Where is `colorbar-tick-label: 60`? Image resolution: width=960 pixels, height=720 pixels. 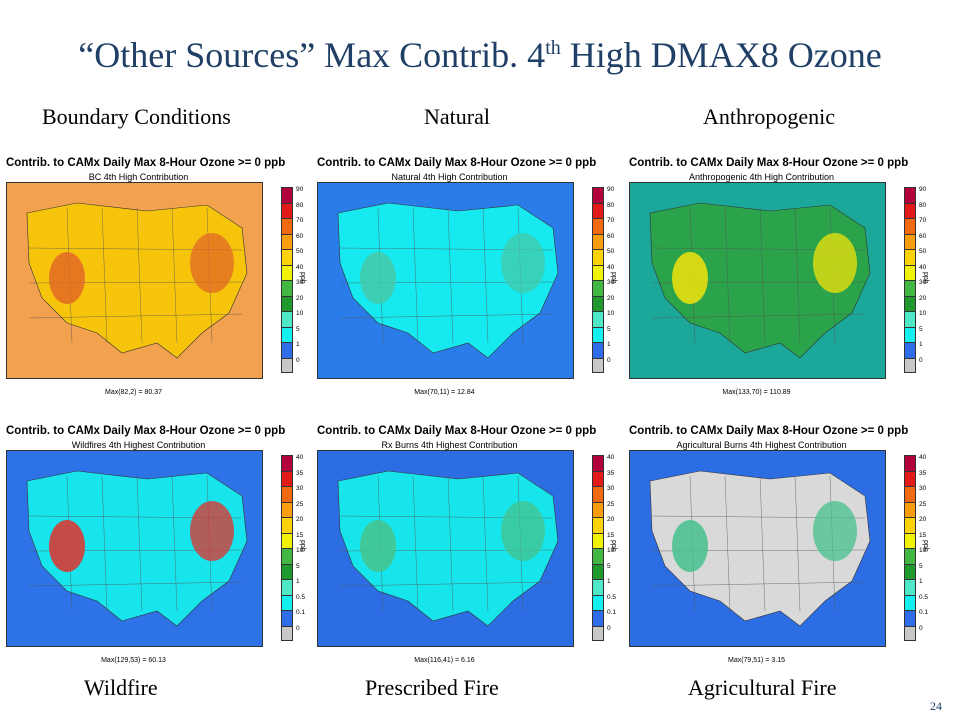 colorbar-tick-label: 60 is located at coordinates (611, 236).